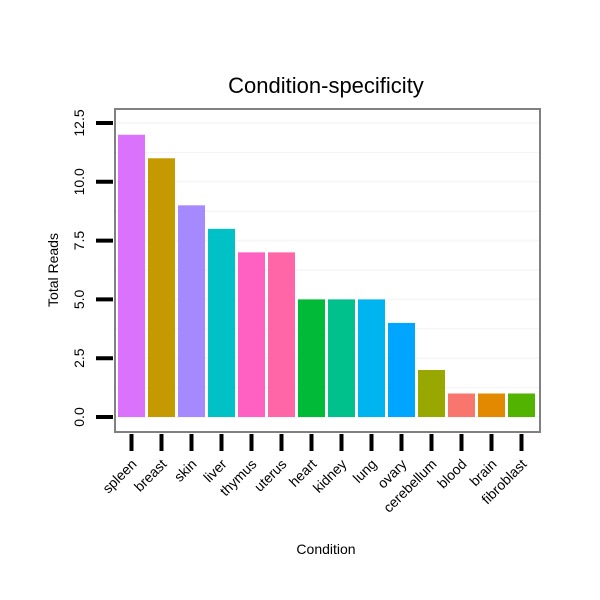 This screenshot has width=600, height=600. What do you see at coordinates (341, 358) in the screenshot?
I see `bar-kidney` at bounding box center [341, 358].